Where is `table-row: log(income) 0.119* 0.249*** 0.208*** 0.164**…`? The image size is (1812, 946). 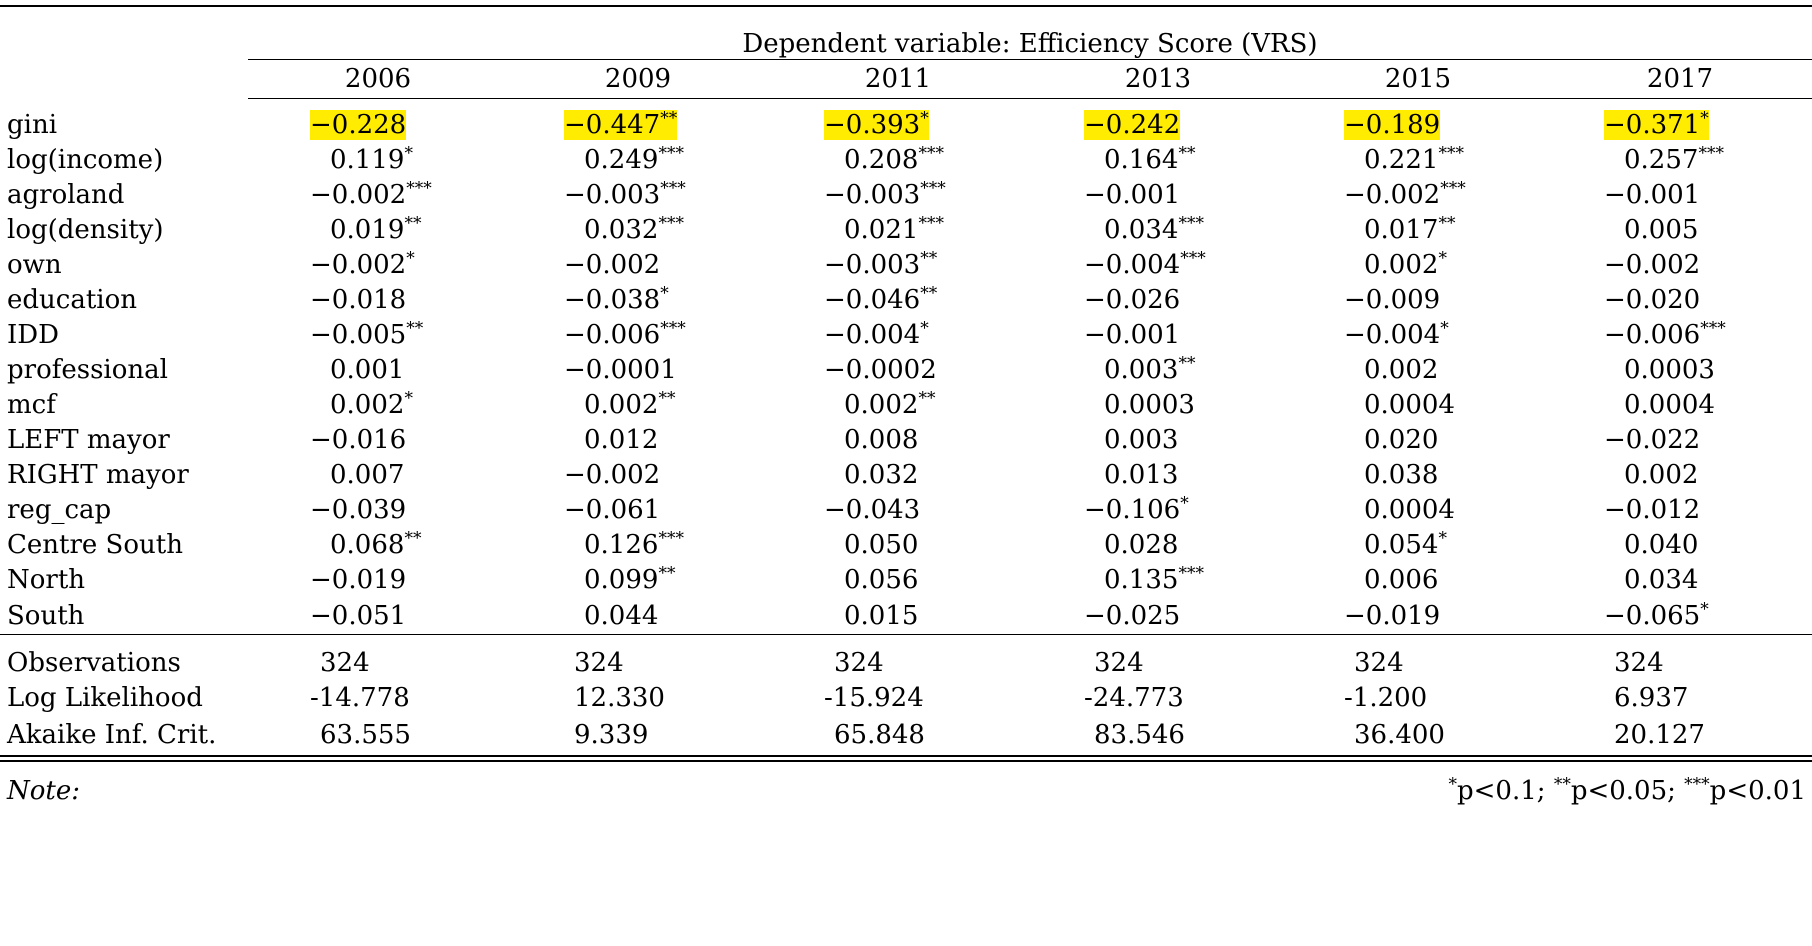
table-row: log(income) 0.119* 0.249*** 0.208*** 0.164**… is located at coordinates (906, 159).